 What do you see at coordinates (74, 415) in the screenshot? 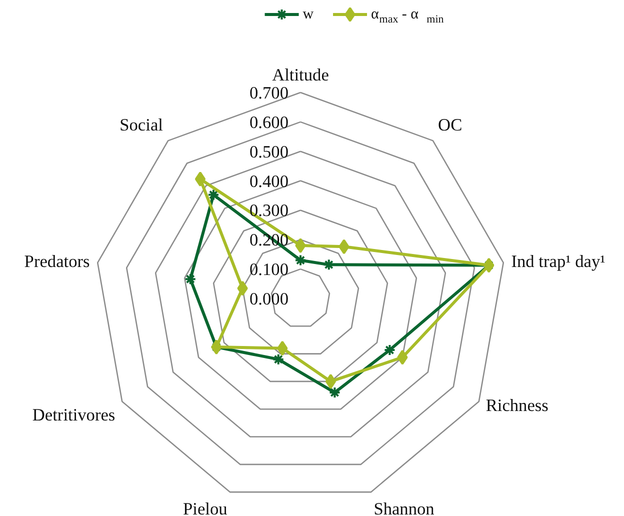
I see `spoke-label: Detritivores` at bounding box center [74, 415].